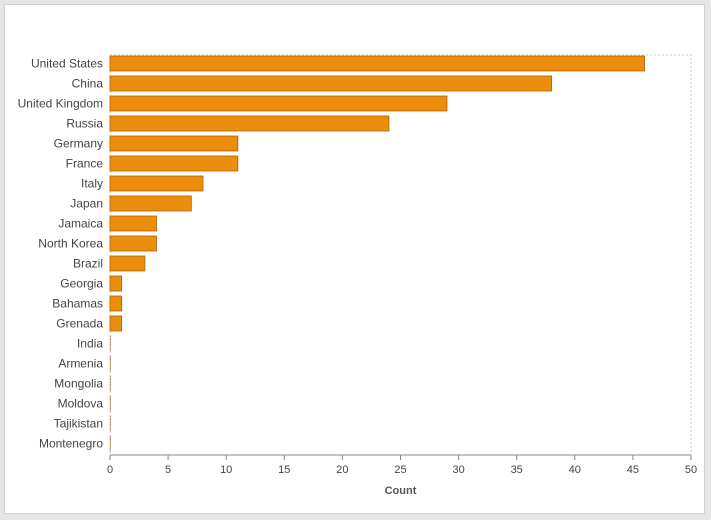 The image size is (711, 520). I want to click on y-tick-label: Russia, so click(84, 124).